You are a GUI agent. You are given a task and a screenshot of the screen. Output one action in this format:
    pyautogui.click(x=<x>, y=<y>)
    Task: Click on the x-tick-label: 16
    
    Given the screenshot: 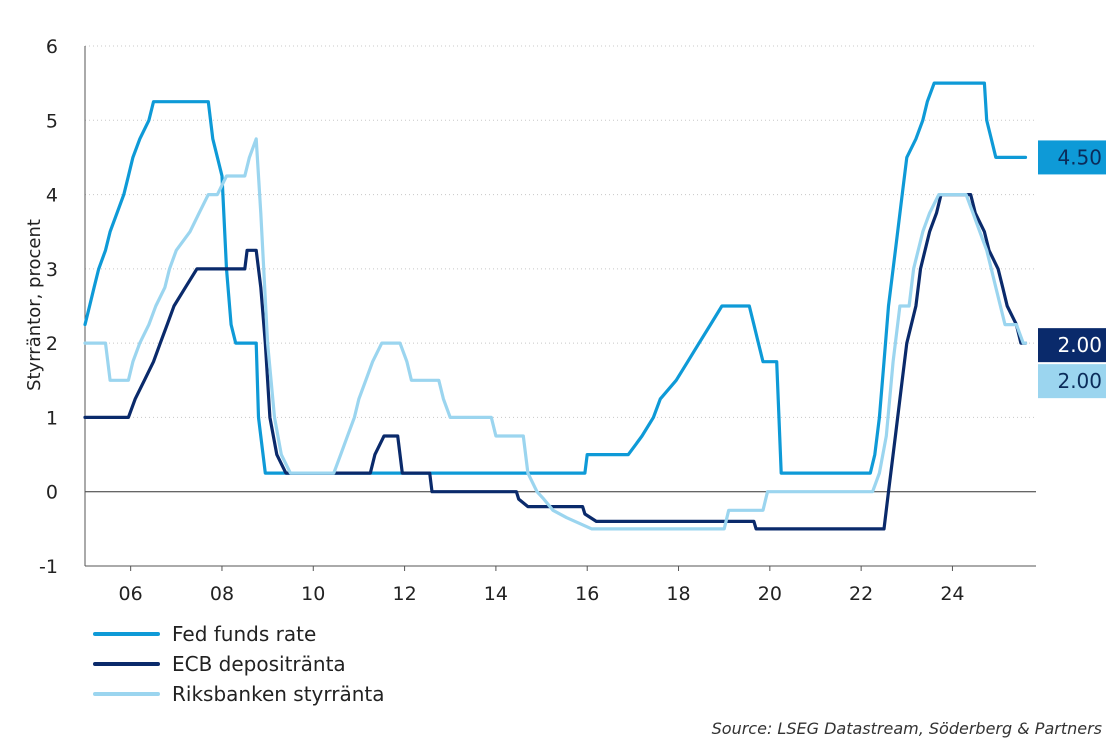 What is the action you would take?
    pyautogui.click(x=587, y=594)
    